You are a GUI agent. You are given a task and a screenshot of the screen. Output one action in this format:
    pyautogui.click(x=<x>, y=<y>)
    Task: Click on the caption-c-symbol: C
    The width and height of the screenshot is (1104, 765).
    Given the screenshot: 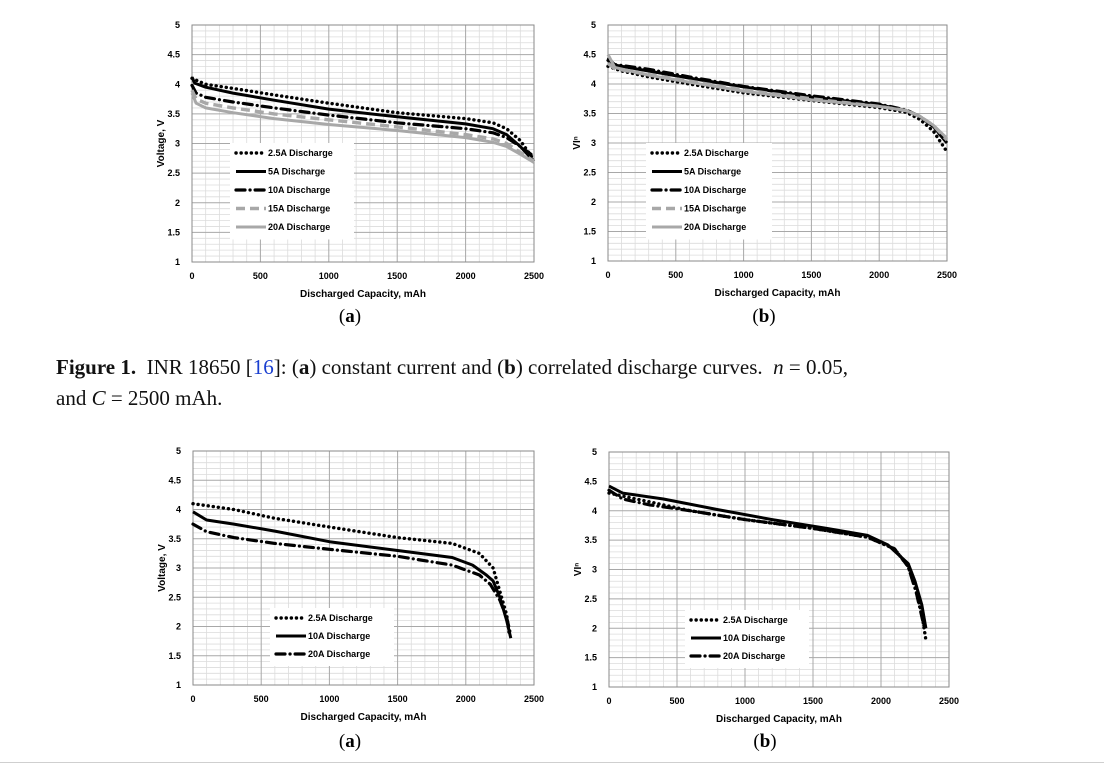 What is the action you would take?
    pyautogui.click(x=98, y=398)
    